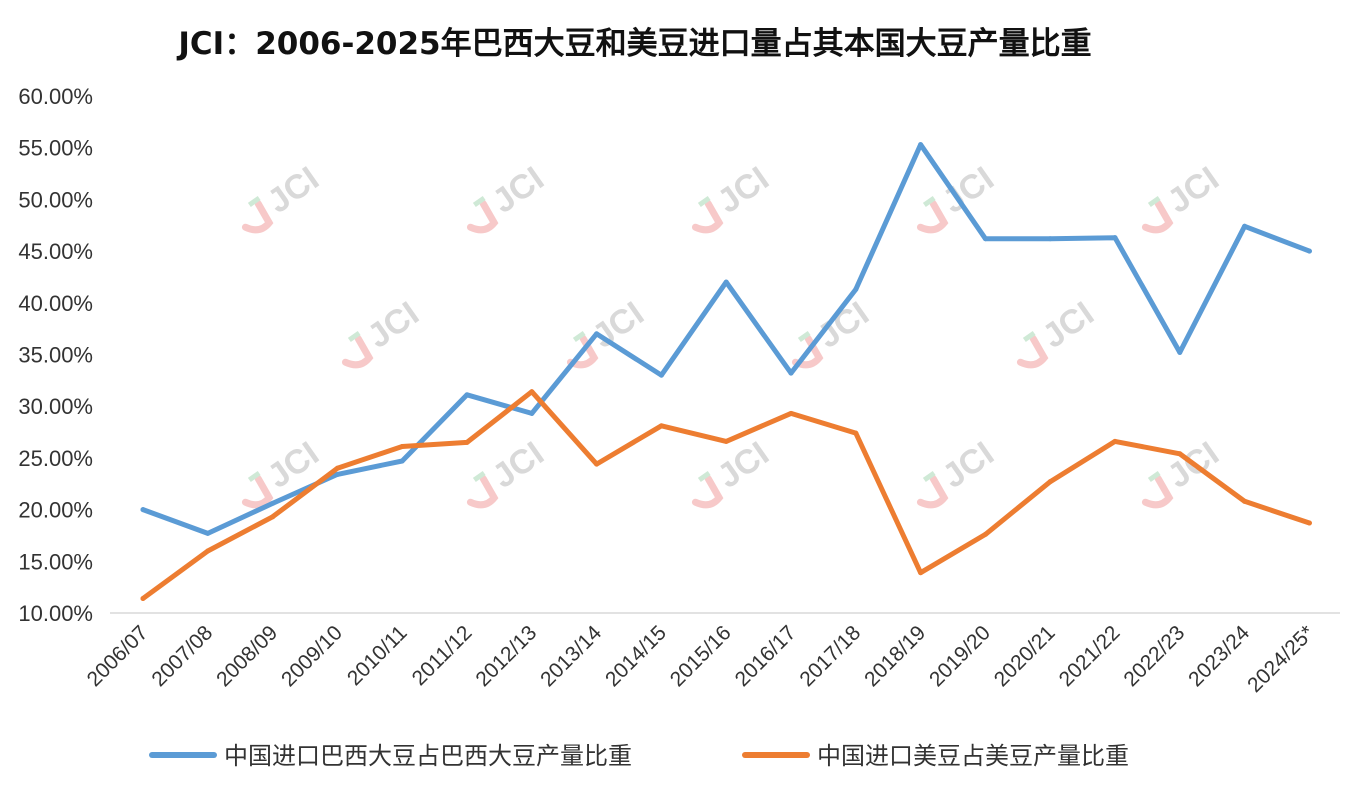 The width and height of the screenshot is (1348, 810). I want to click on x-tick-label: 2008/09, so click(247, 656).